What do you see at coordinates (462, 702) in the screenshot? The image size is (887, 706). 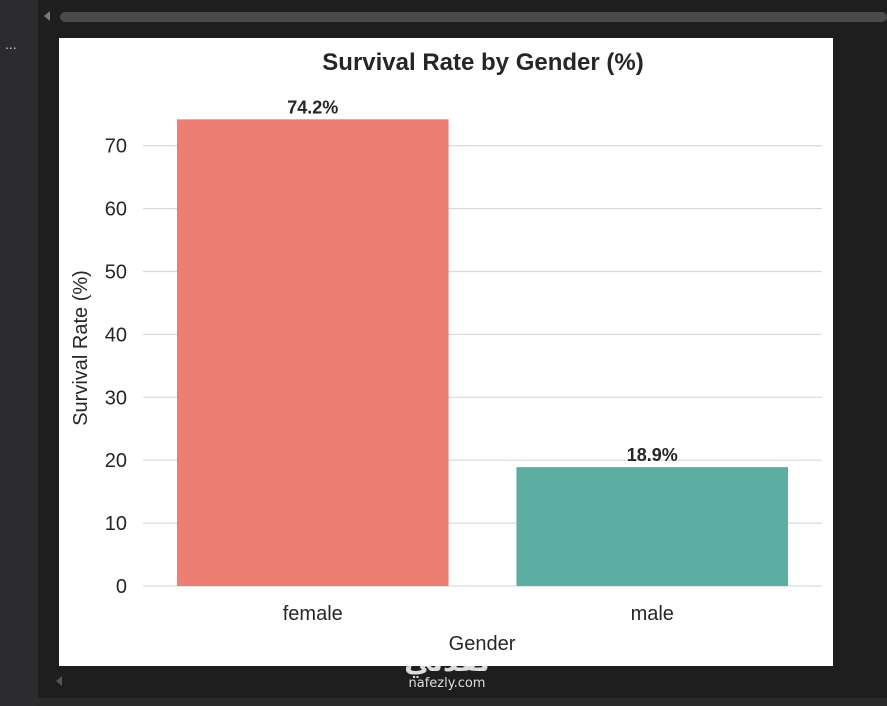 I see `bottom-bar` at bounding box center [462, 702].